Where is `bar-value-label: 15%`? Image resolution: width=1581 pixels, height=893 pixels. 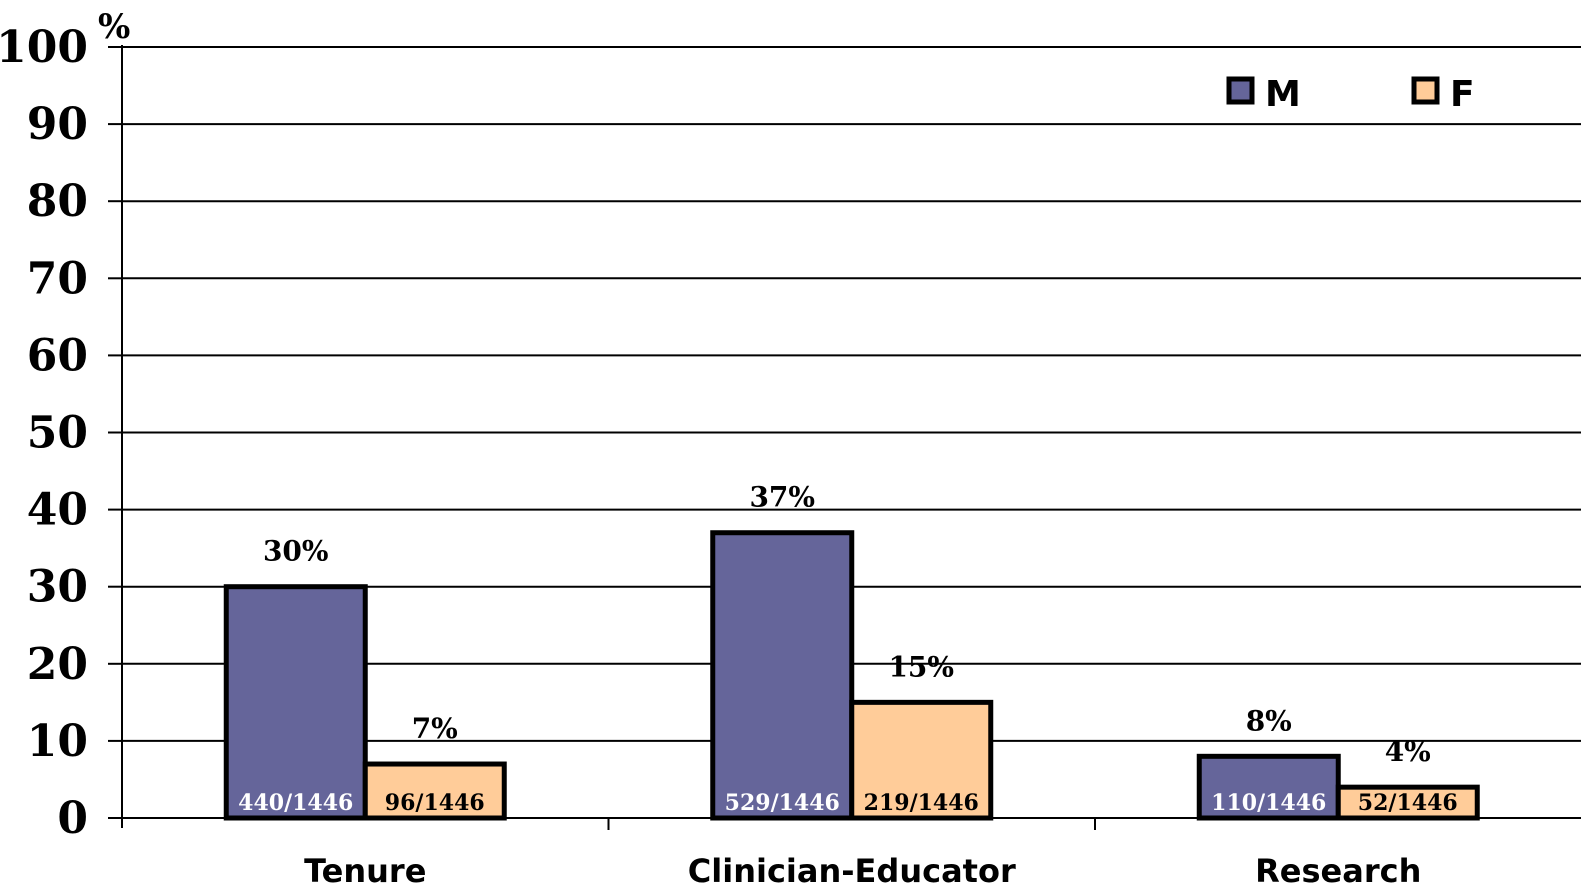 bar-value-label: 15% is located at coordinates (921, 666).